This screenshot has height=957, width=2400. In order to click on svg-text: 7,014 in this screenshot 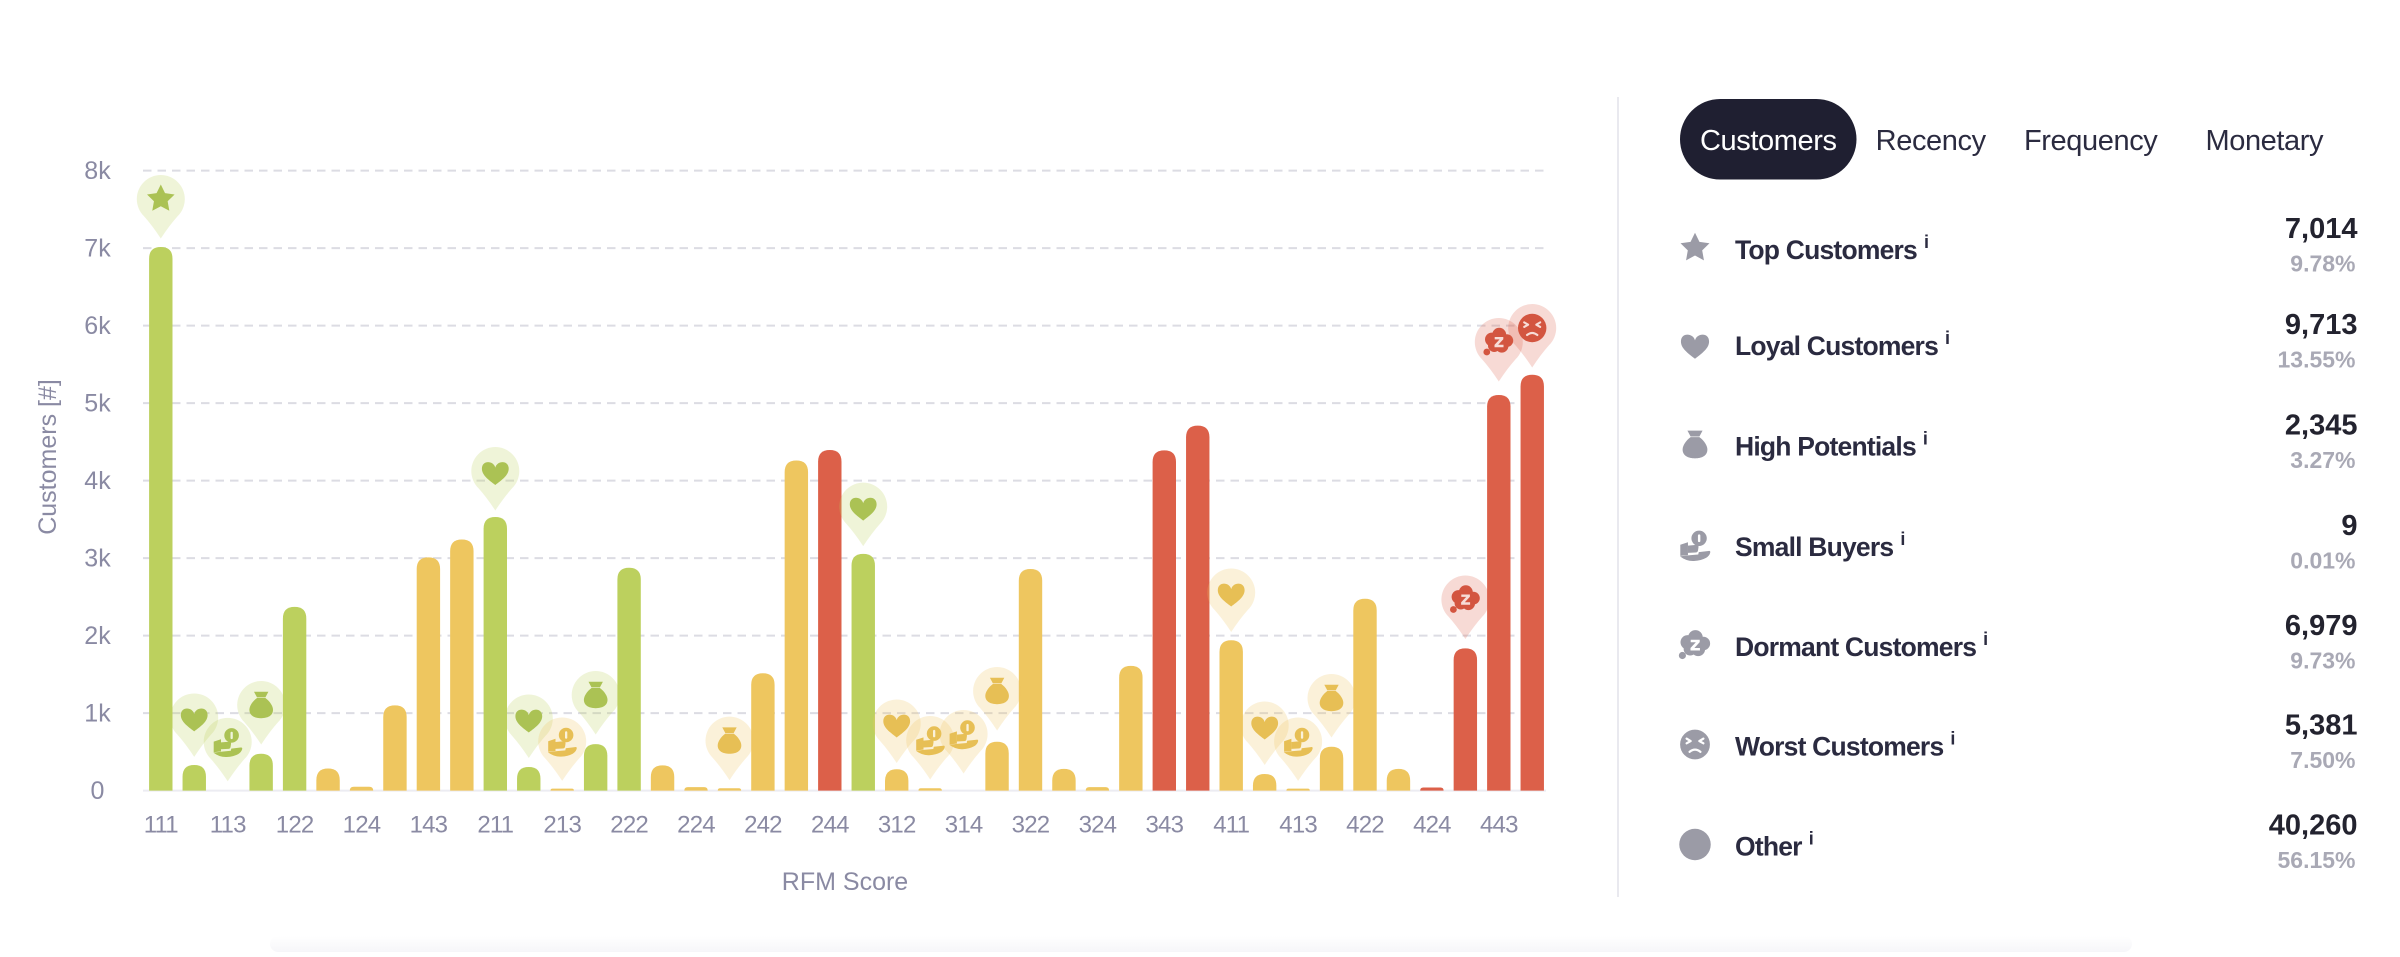, I will do `click(2321, 229)`.